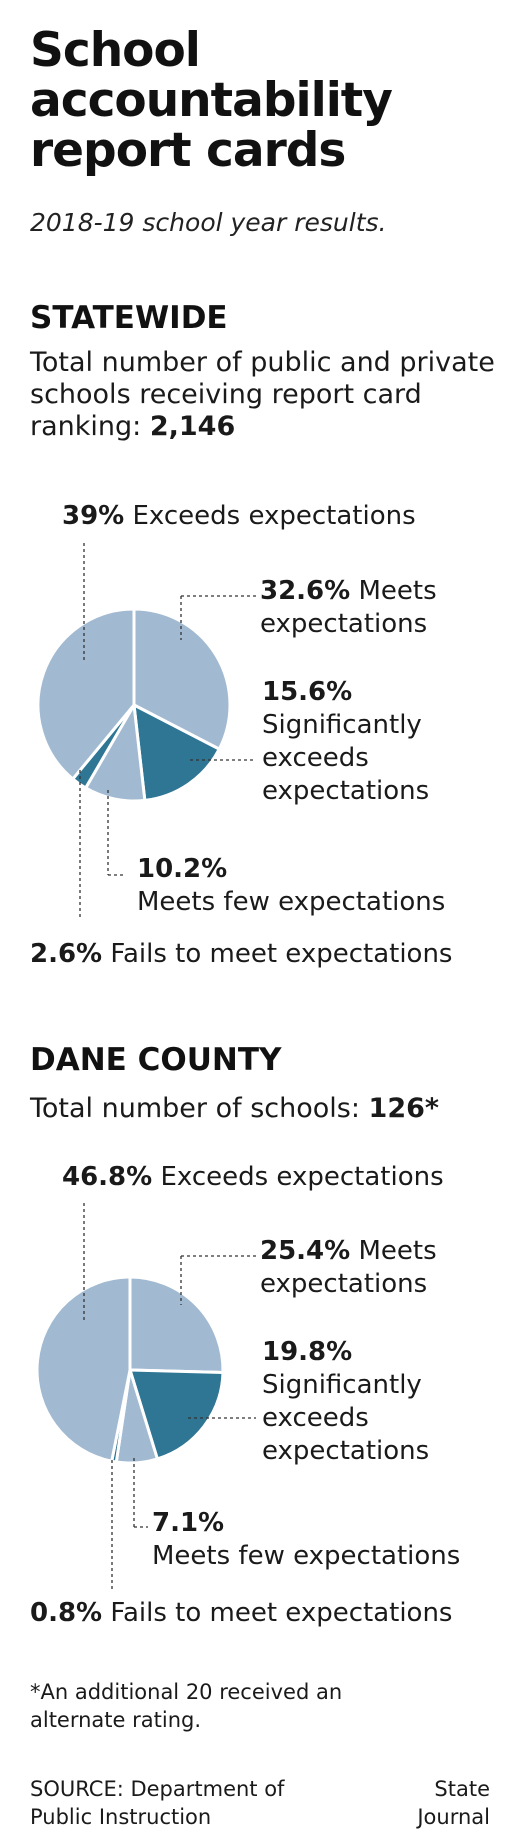 This screenshot has width=519, height=1846. What do you see at coordinates (188, 1523) in the screenshot?
I see `dane-pct-meets-few: 7.1%` at bounding box center [188, 1523].